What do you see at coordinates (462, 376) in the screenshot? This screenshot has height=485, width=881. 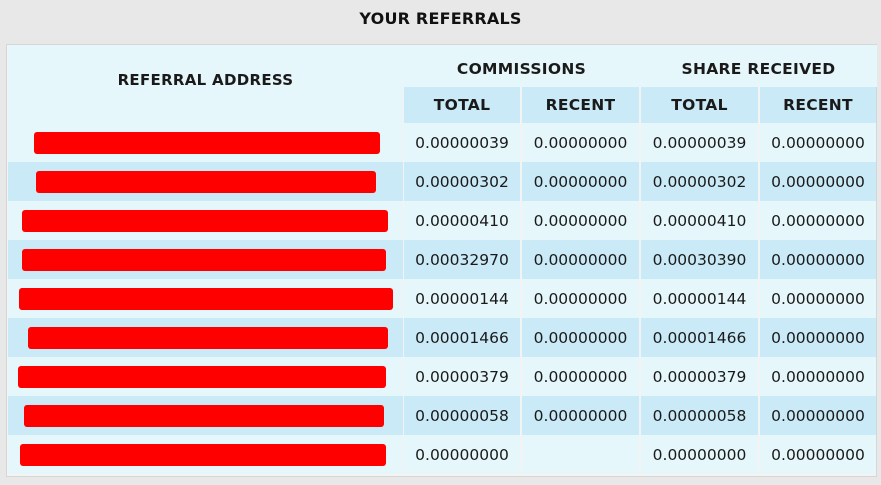 I see `commission-total-cell: 0.00000379` at bounding box center [462, 376].